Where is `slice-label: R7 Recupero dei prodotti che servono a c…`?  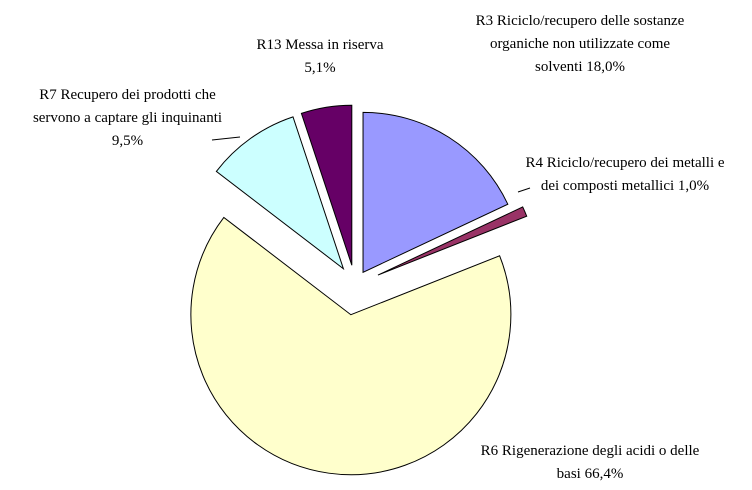
slice-label: R7 Recupero dei prodotti che servono a c… is located at coordinates (127, 118).